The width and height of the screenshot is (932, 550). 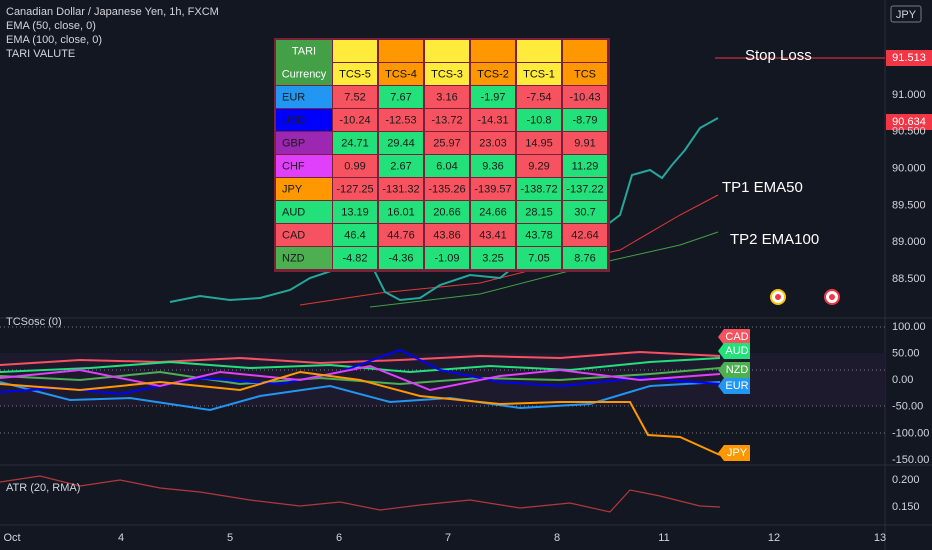 I want to click on value-label: 9.36, so click(x=492, y=166).